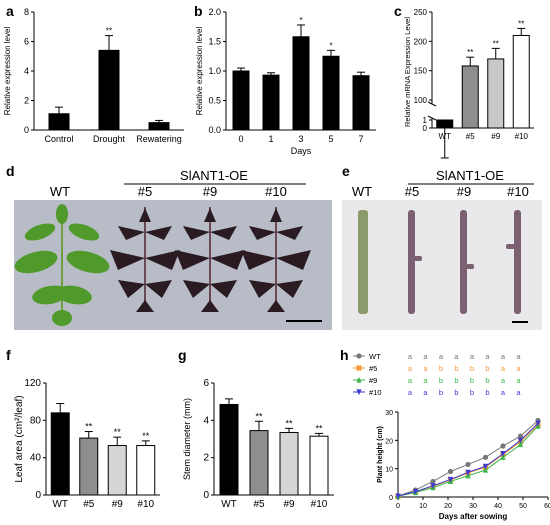  What do you see at coordinates (319, 504) in the screenshot?
I see `x-tick-label: #10` at bounding box center [319, 504].